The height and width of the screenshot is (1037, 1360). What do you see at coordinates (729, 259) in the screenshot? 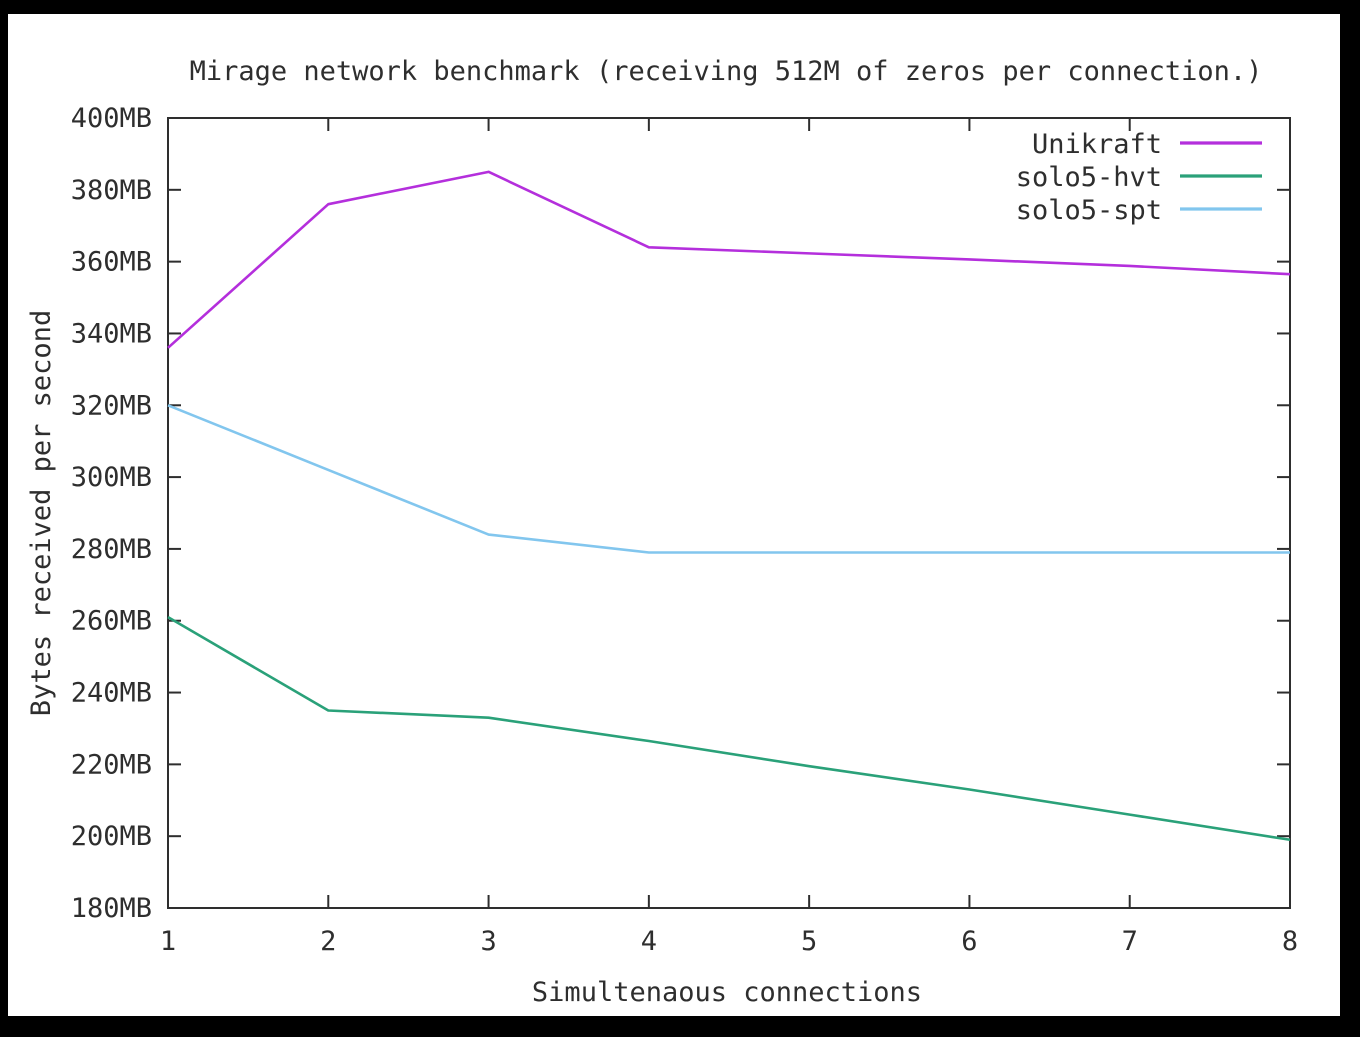
I see `series-line-unikraft` at bounding box center [729, 259].